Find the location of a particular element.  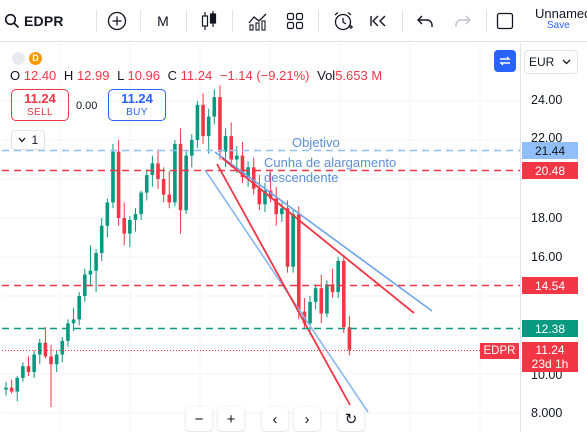

level-tag: 21.44 is located at coordinates (550, 150).